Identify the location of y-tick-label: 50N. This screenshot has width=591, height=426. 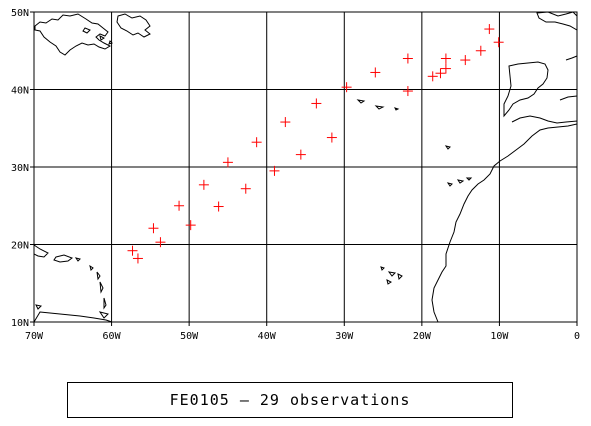
(20, 13).